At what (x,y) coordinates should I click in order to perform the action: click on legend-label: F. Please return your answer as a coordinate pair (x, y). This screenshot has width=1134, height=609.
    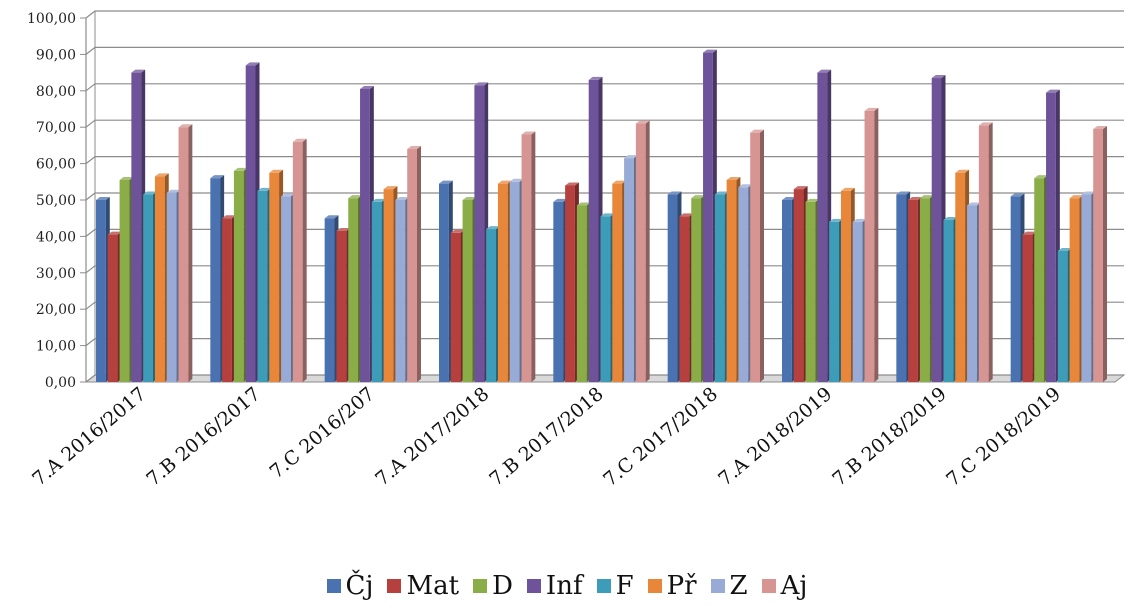
    Looking at the image, I should click on (624, 586).